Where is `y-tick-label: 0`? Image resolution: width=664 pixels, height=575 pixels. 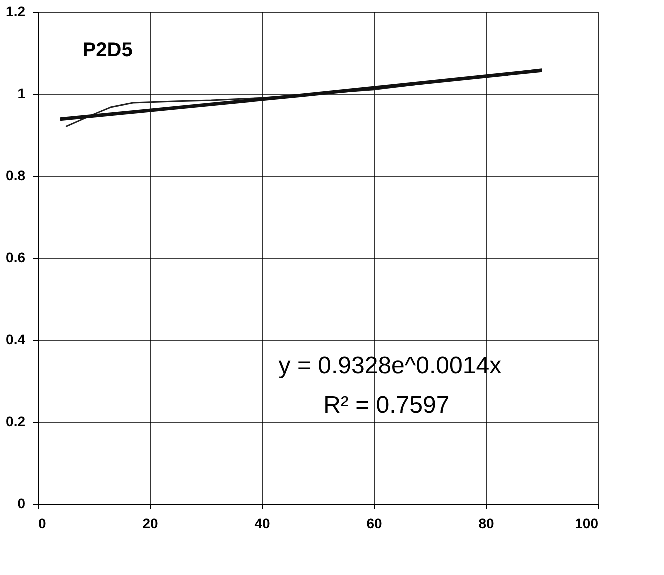
y-tick-label: 0 is located at coordinates (22, 504).